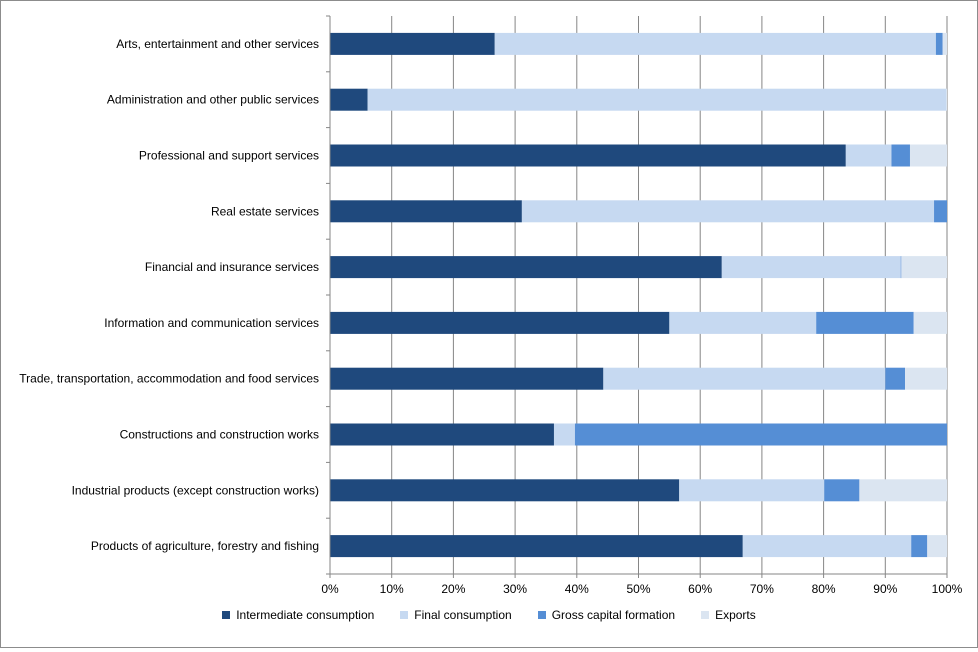  Describe the element at coordinates (762, 589) in the screenshot. I see `x-tick-label: 70%` at that location.